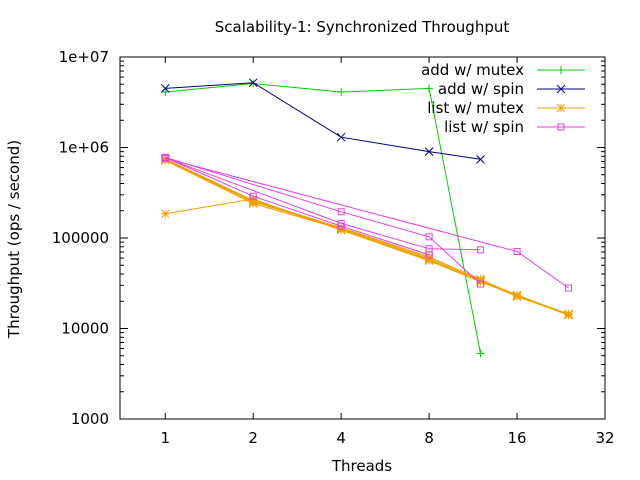  What do you see at coordinates (517, 438) in the screenshot?
I see `x-tick-label: 16` at bounding box center [517, 438].